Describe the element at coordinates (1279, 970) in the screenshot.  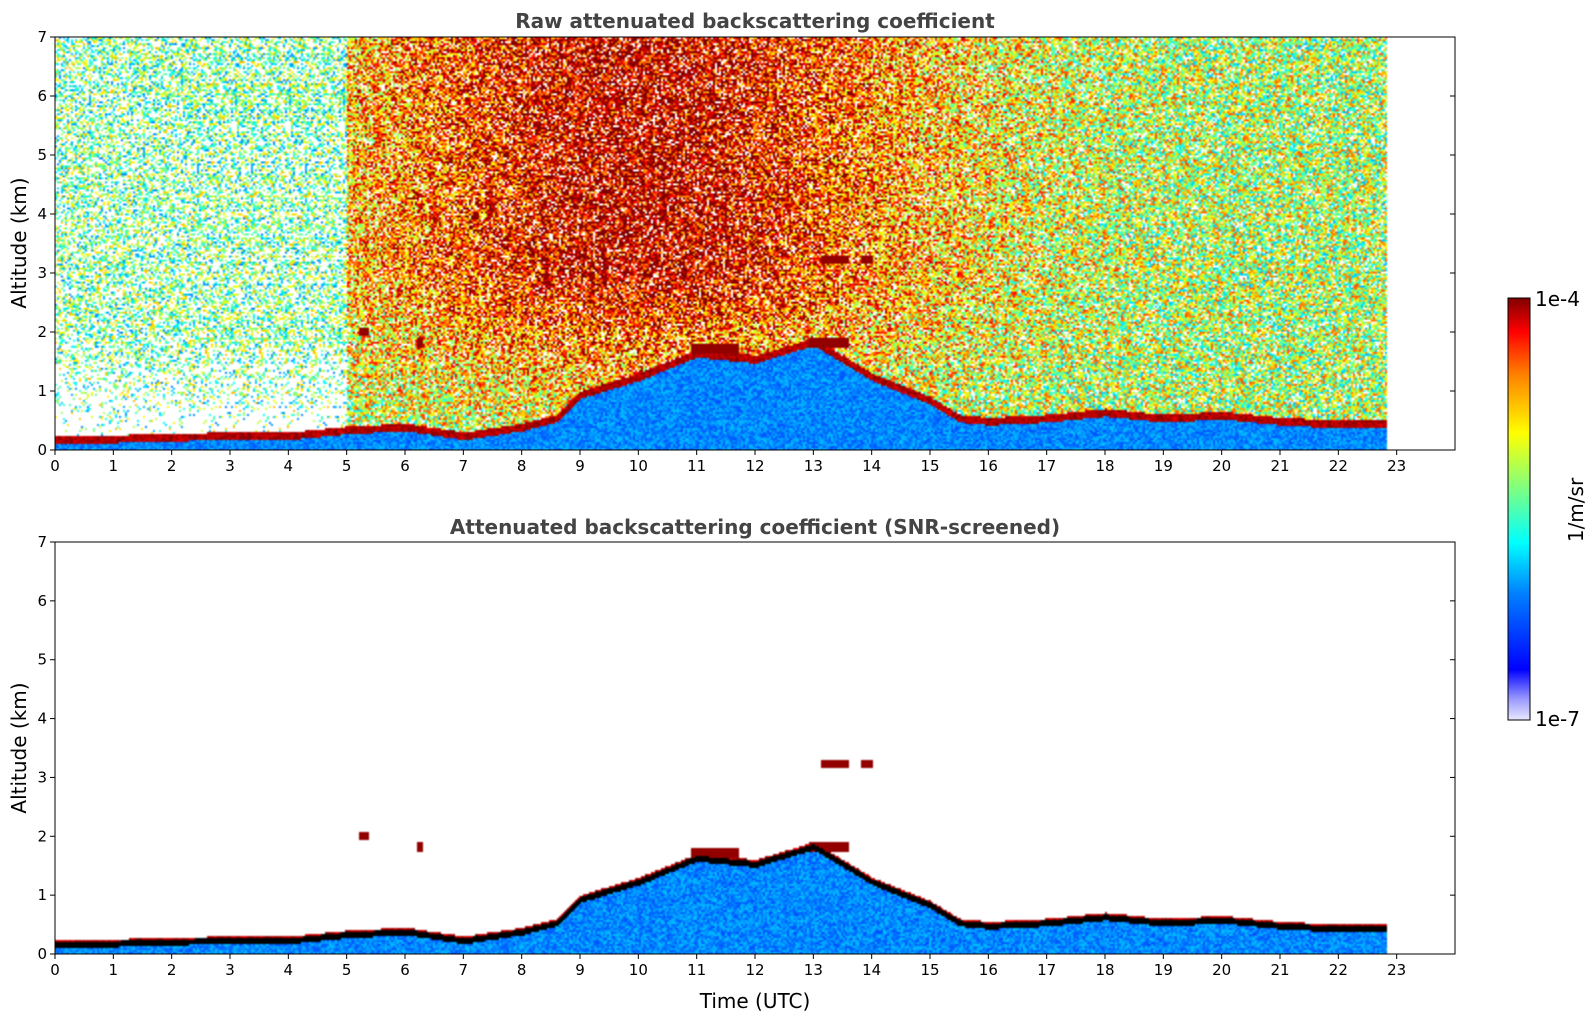
I see `screened-xtick-label: 21` at that location.